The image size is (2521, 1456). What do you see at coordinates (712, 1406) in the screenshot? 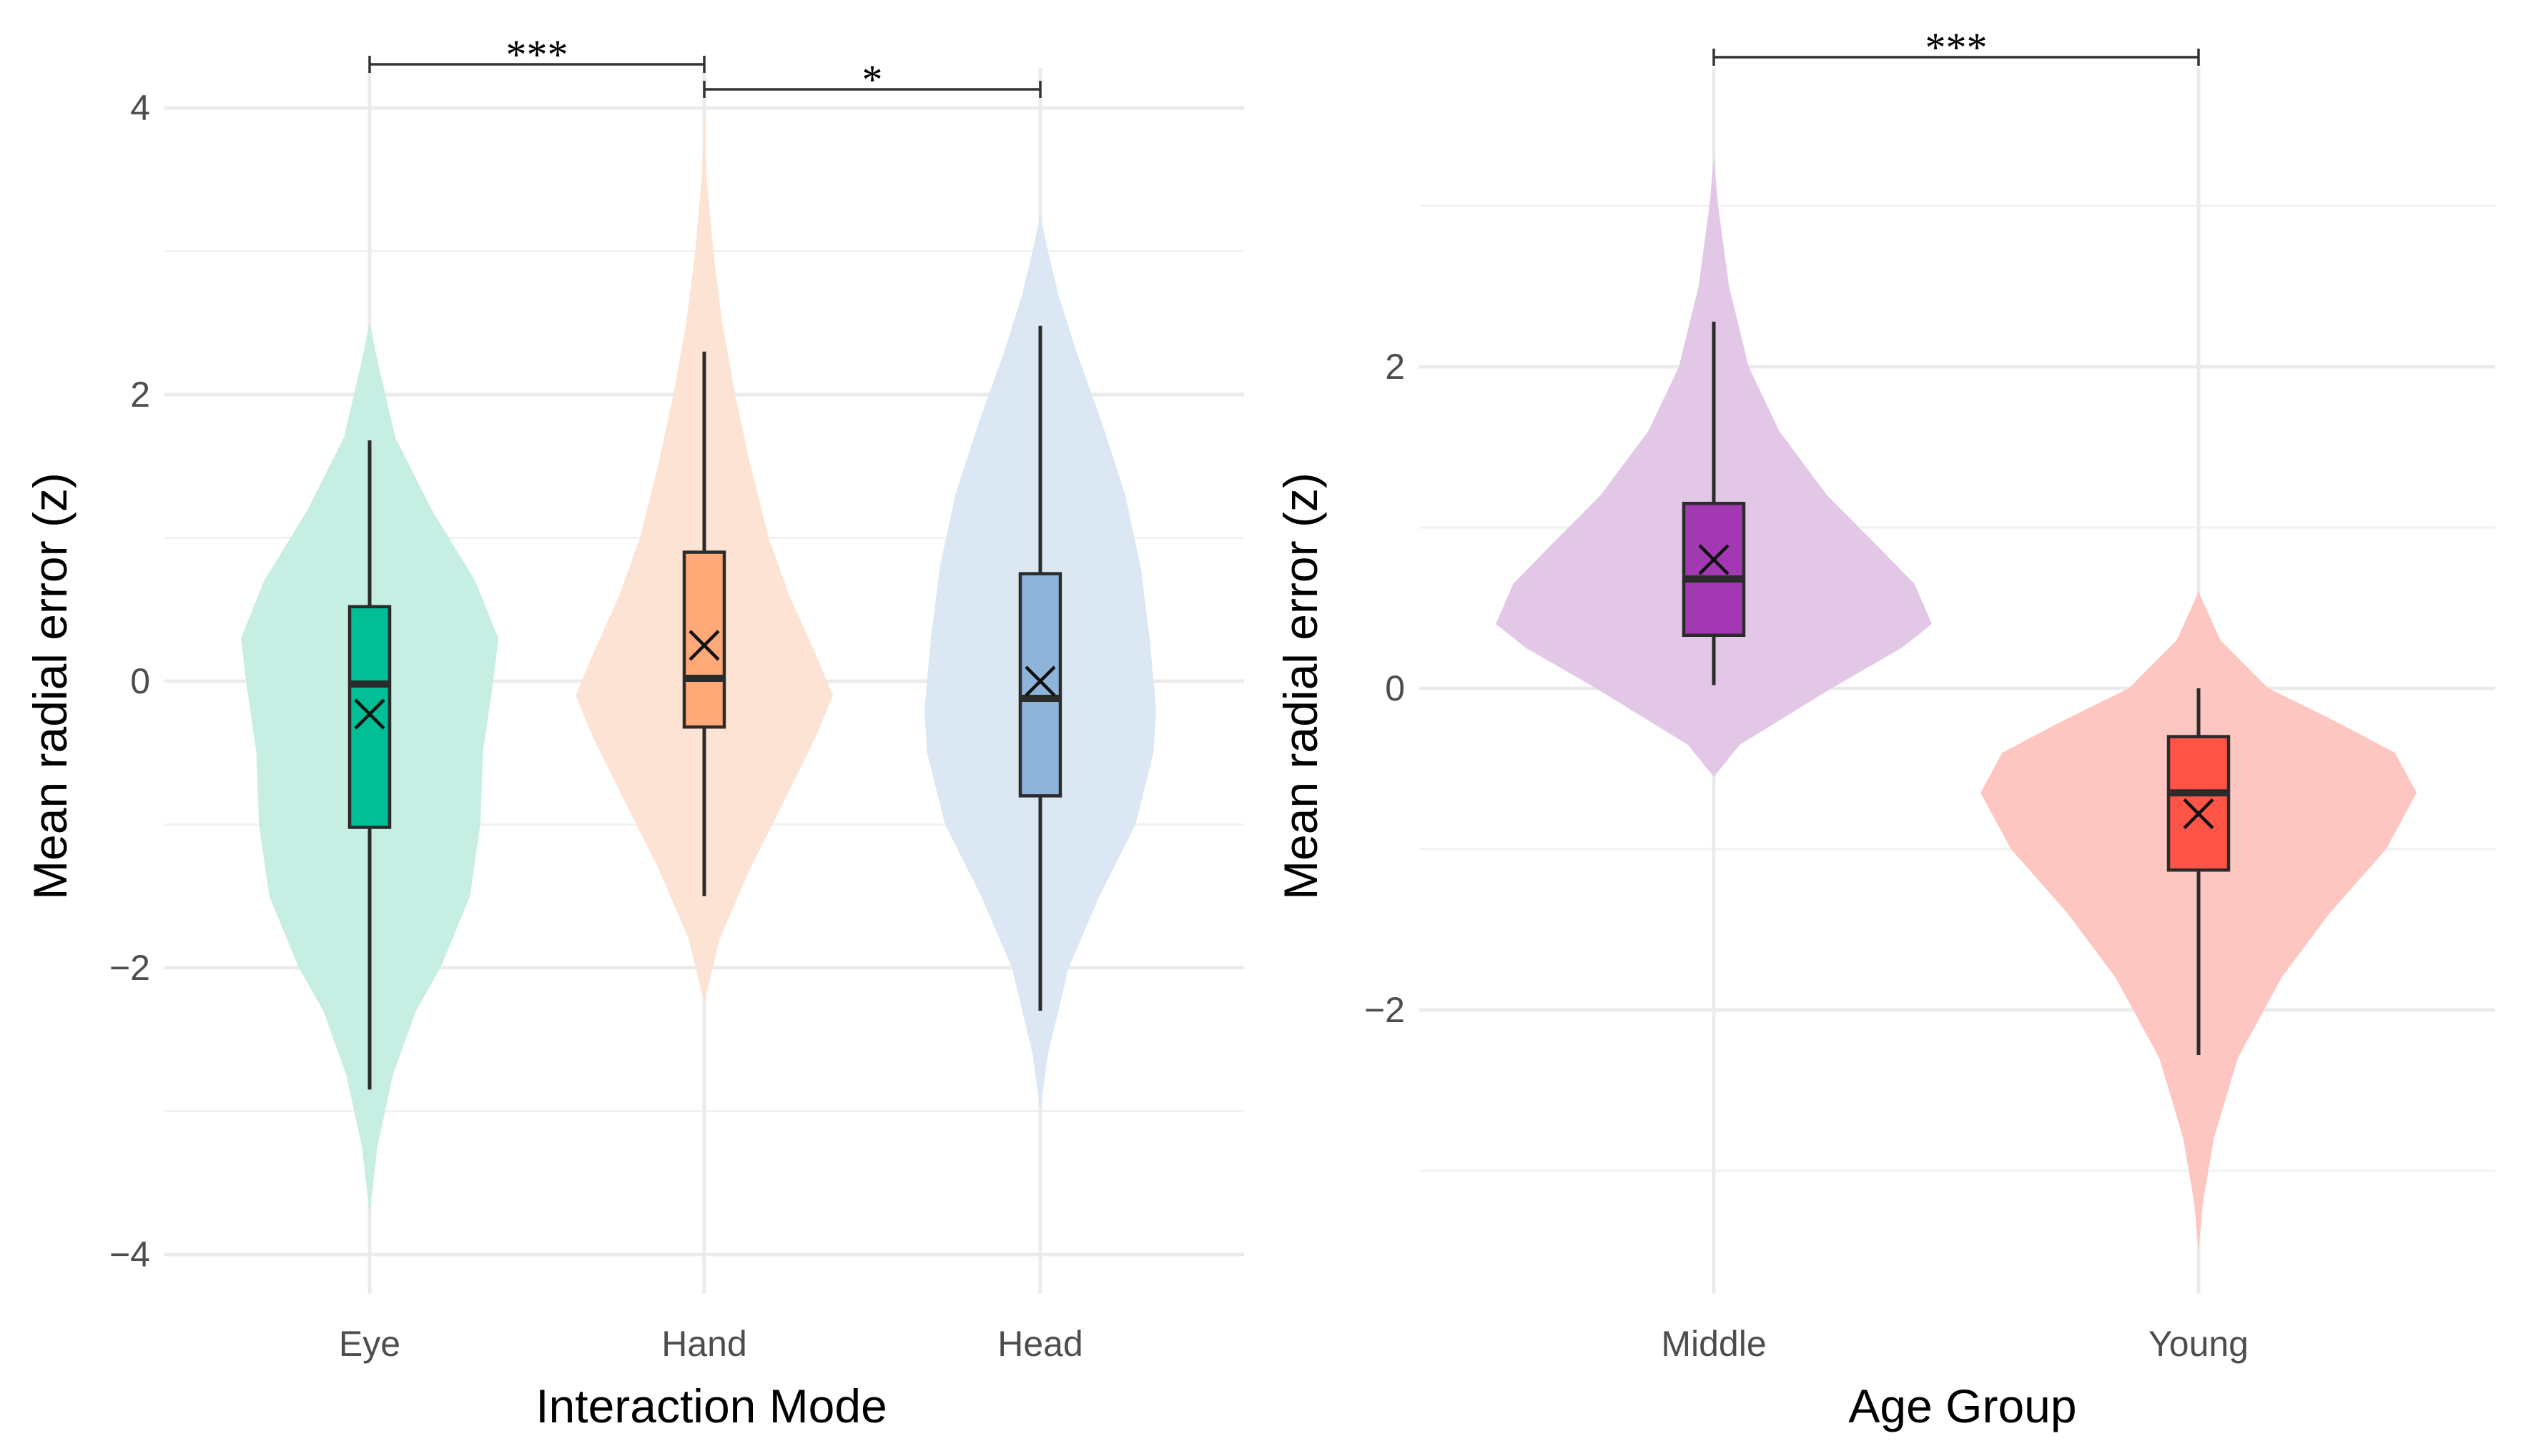
I see `x-axis-title: Interaction Mode` at bounding box center [712, 1406].